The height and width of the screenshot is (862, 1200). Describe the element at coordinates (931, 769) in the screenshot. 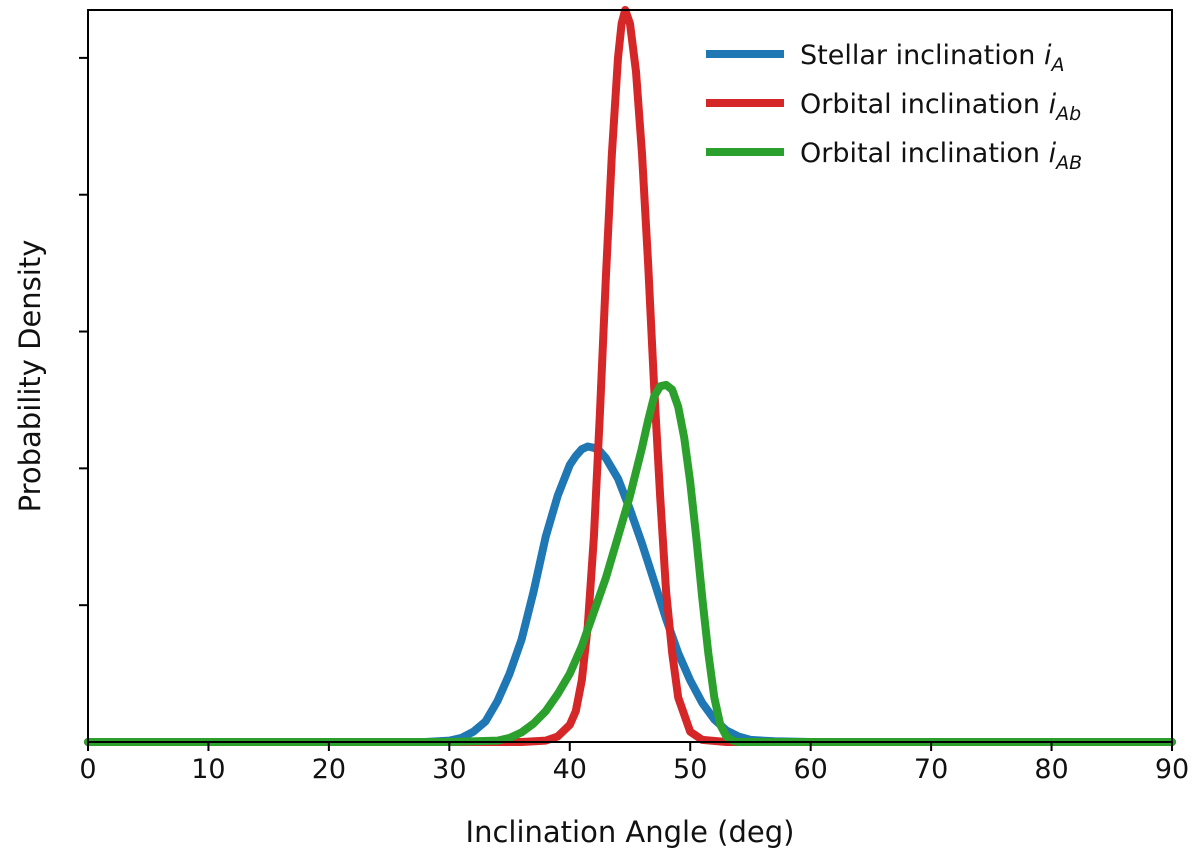

I see `x-tick-label: 70` at that location.